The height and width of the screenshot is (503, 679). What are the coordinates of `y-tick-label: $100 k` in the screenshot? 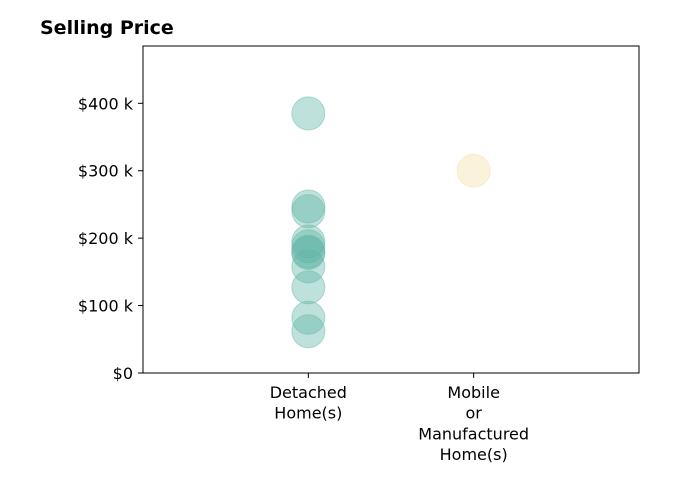 It's located at (106, 306).